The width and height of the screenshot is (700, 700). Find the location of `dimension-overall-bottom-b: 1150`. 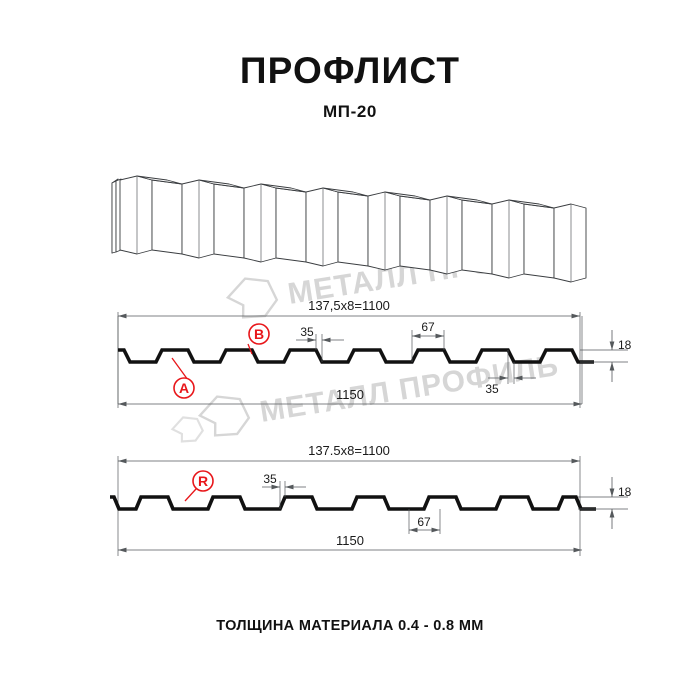

dimension-overall-bottom-b: 1150 is located at coordinates (350, 543).